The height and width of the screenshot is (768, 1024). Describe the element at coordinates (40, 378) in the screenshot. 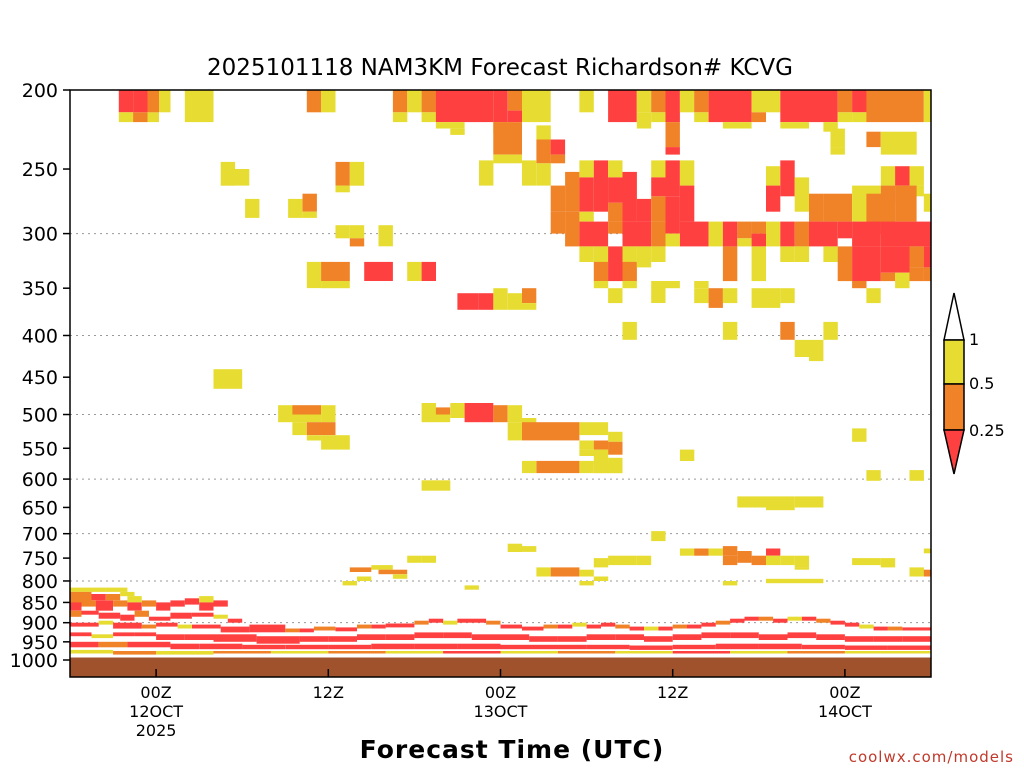

I see `y-tick-label-450: 450` at that location.